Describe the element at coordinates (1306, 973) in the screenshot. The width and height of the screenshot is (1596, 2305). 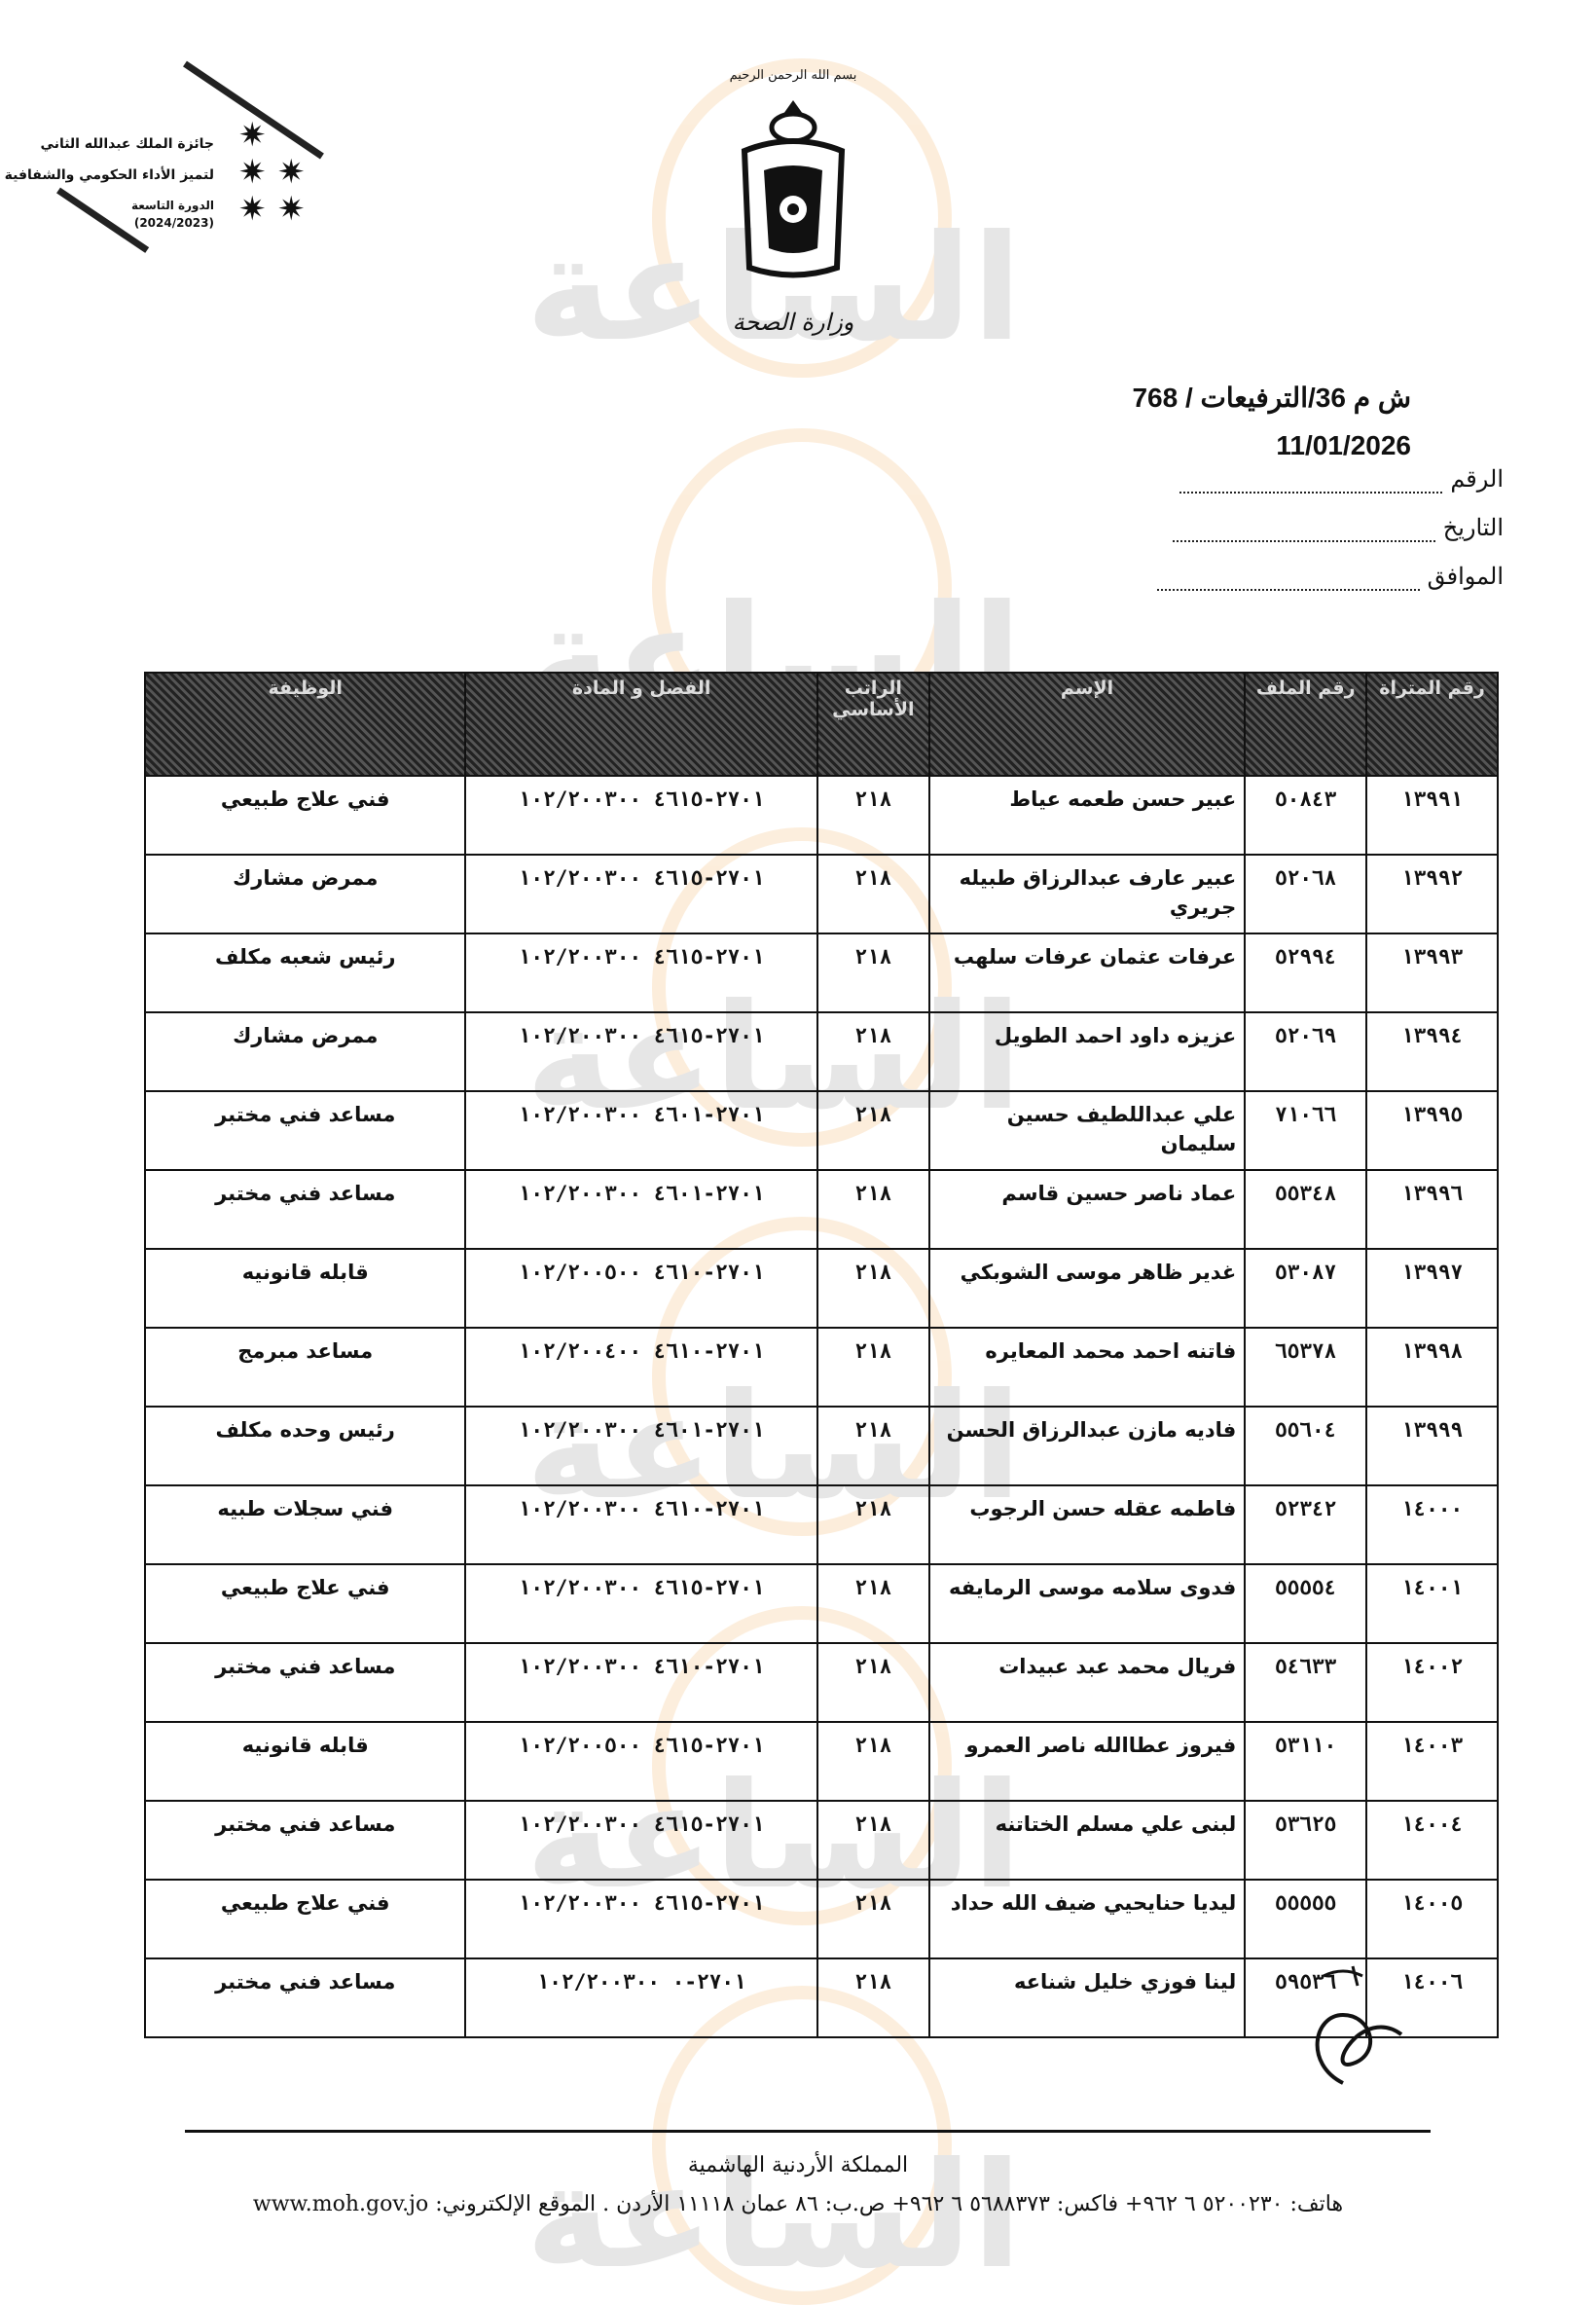
I see `cell-file: ٥٢٩٩٤` at that location.